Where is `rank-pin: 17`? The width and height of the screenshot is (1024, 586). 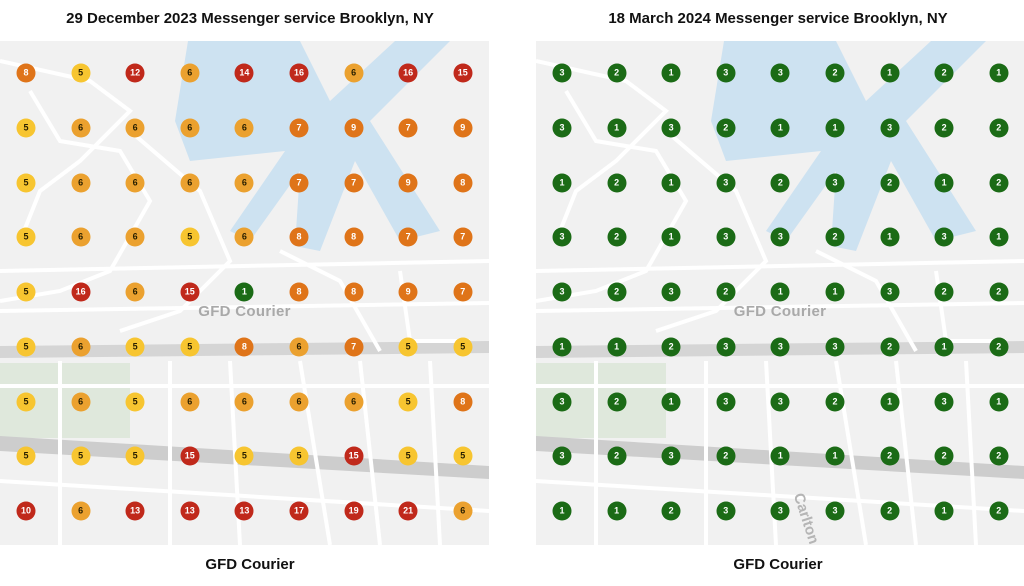
rank-pin: 17 is located at coordinates (299, 511).